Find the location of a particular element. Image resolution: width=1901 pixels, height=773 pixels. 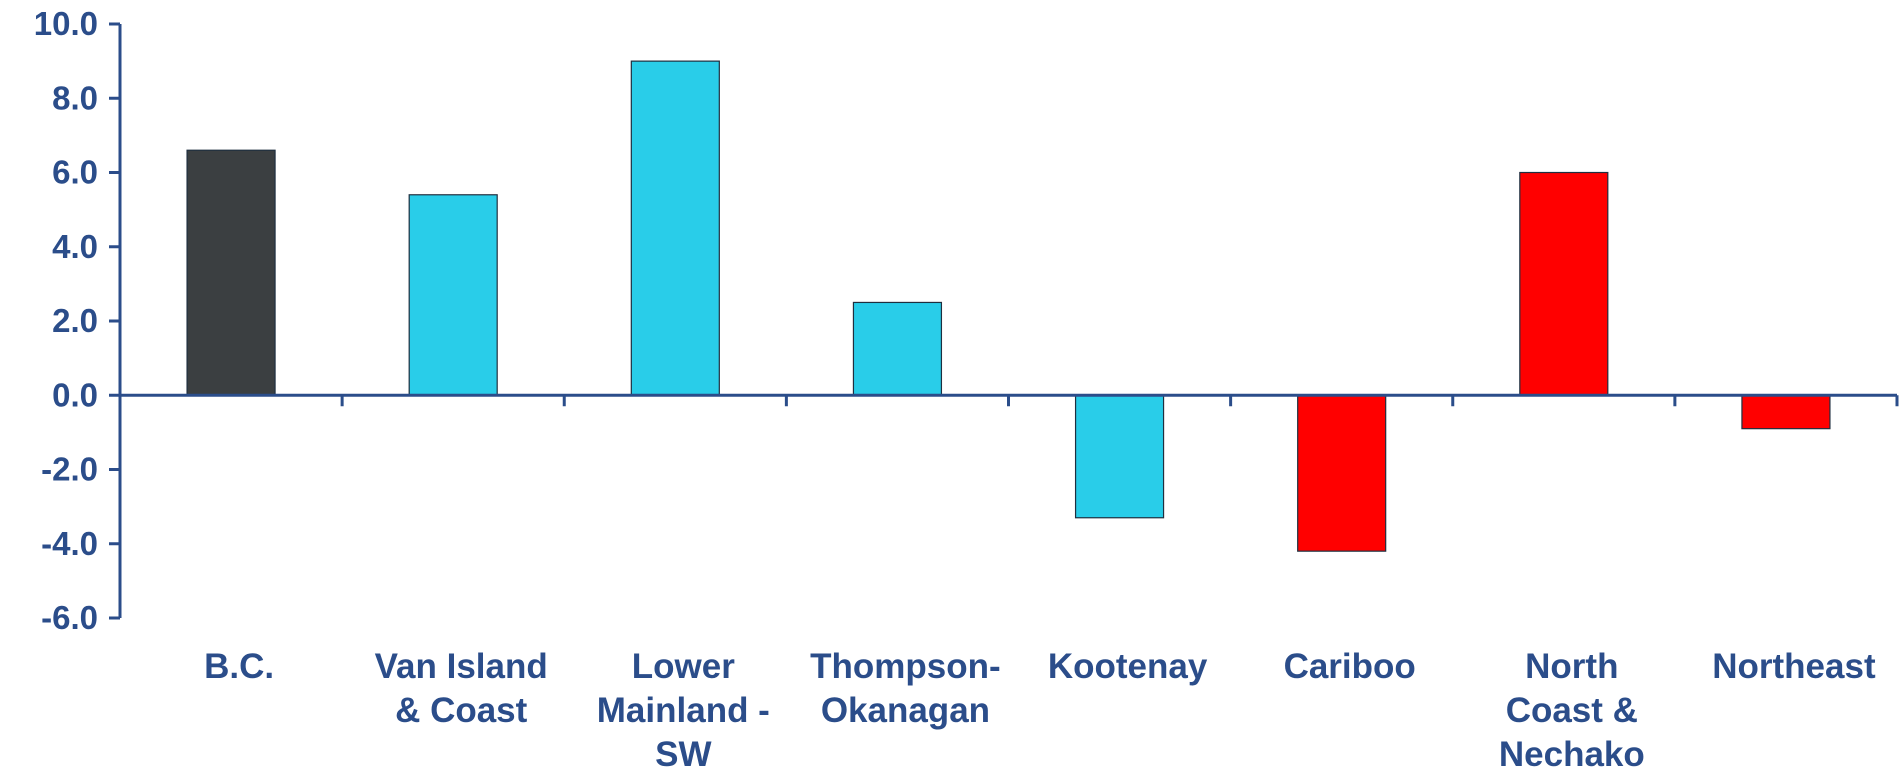

category-label: Kootenay is located at coordinates (1128, 666).